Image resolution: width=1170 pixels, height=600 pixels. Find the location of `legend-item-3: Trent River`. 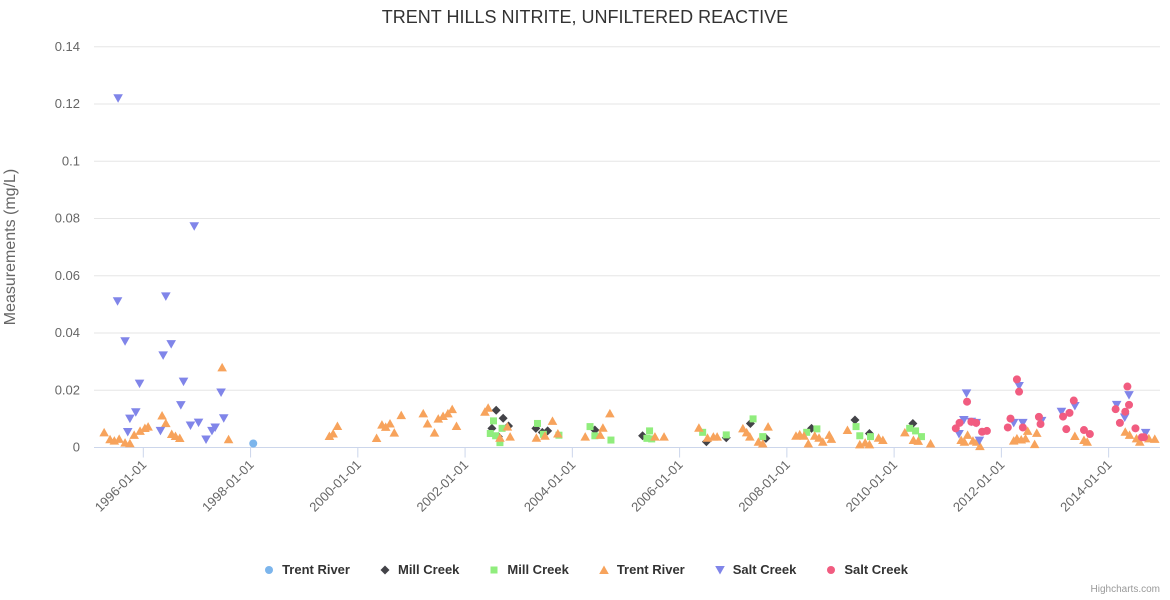

legend-item-3: Trent River is located at coordinates (641, 569).